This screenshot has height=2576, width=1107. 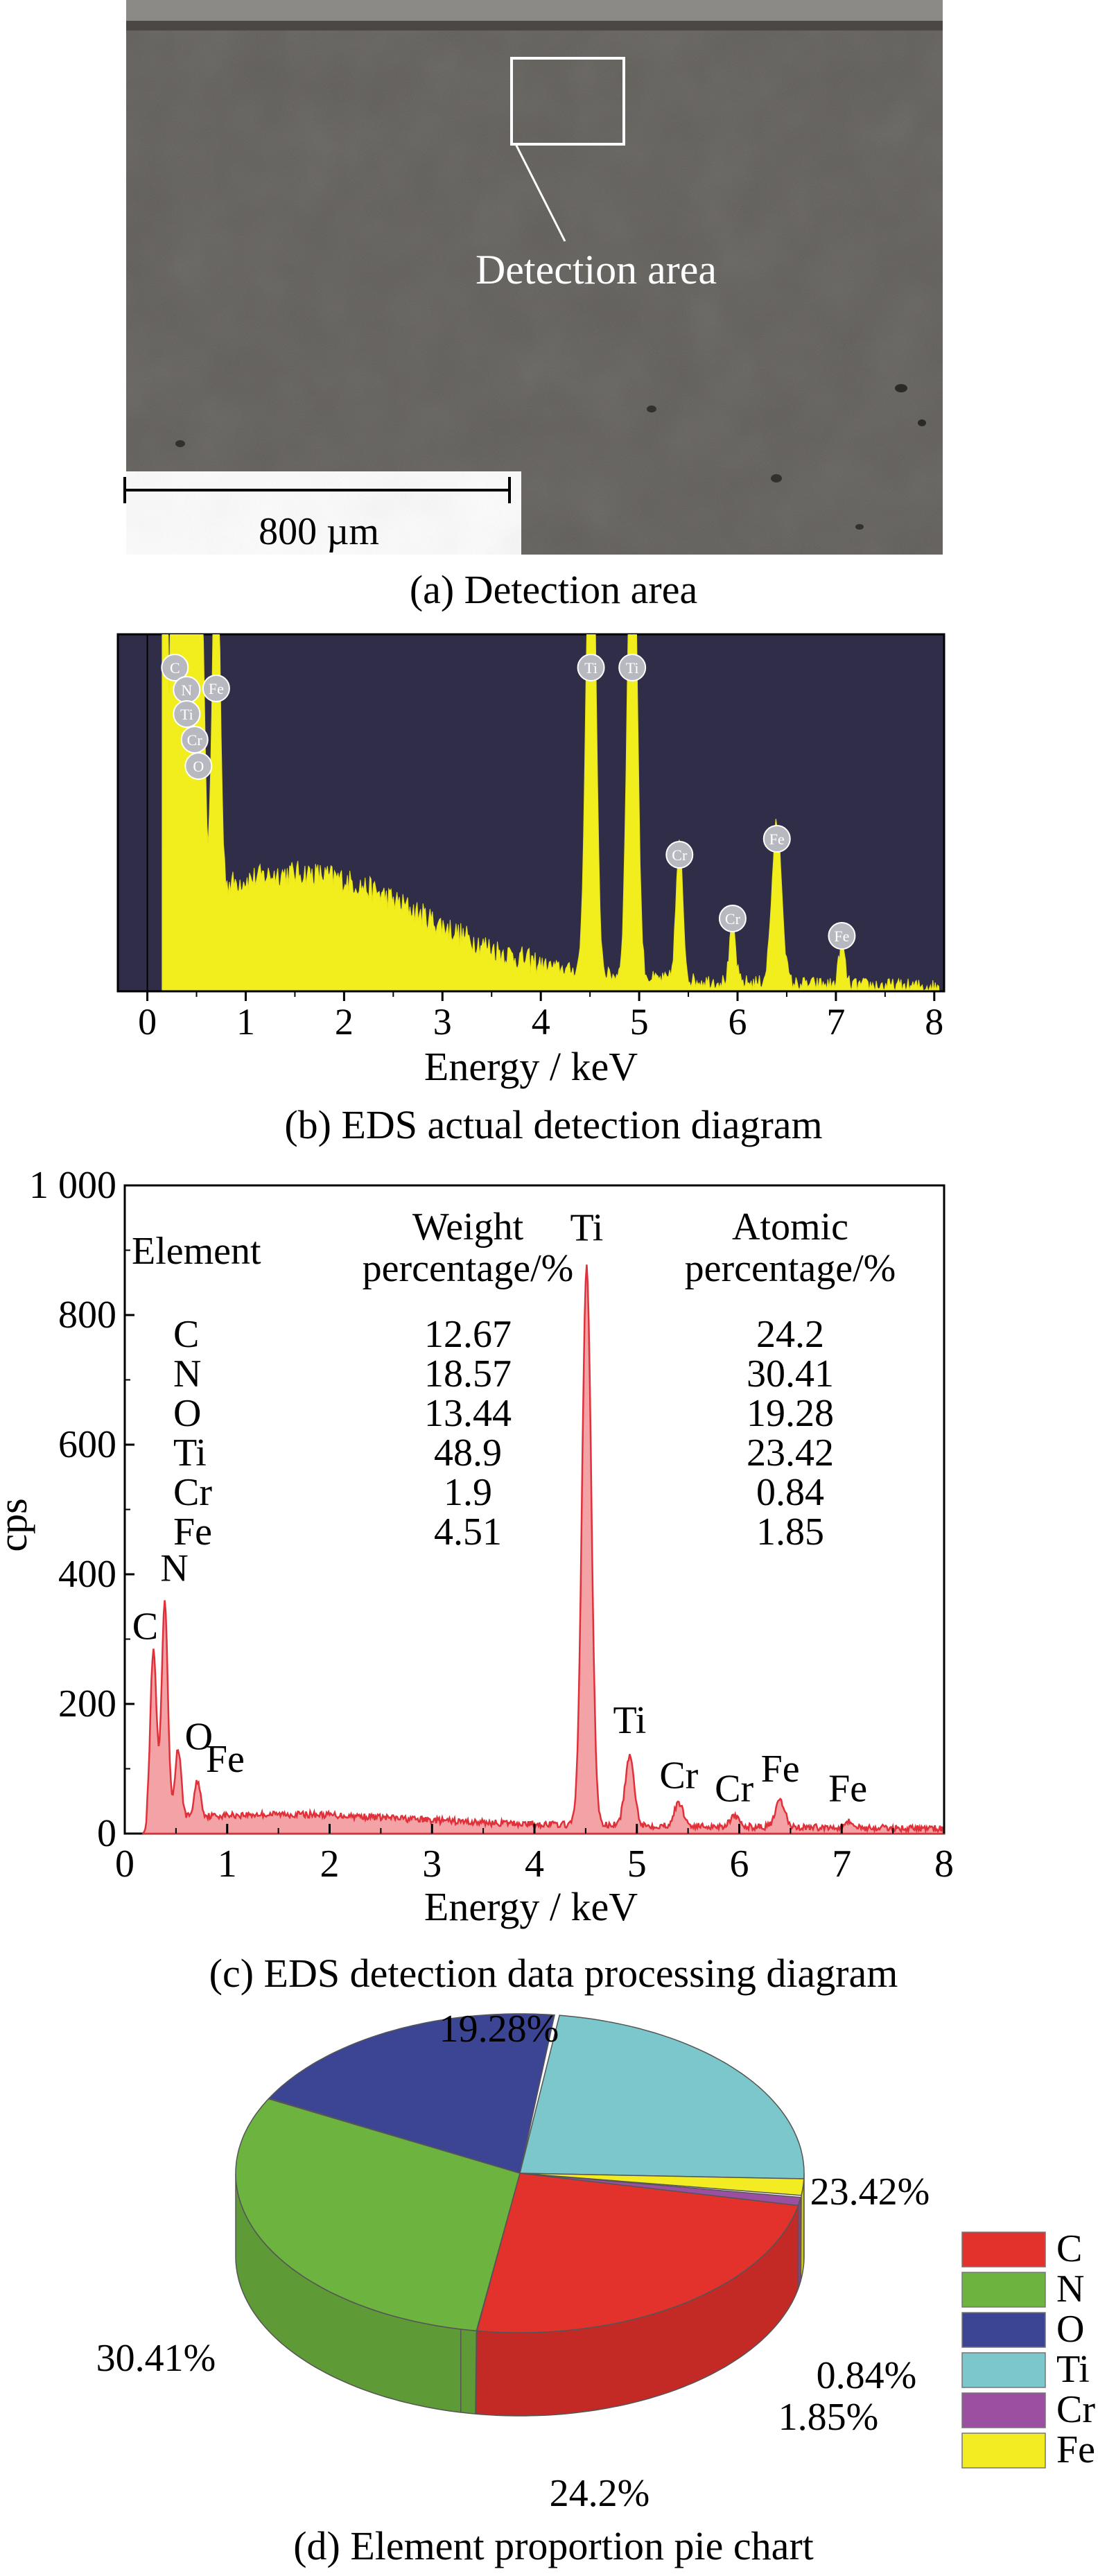 I want to click on legend-label-ti: Ti, so click(x=1073, y=2369).